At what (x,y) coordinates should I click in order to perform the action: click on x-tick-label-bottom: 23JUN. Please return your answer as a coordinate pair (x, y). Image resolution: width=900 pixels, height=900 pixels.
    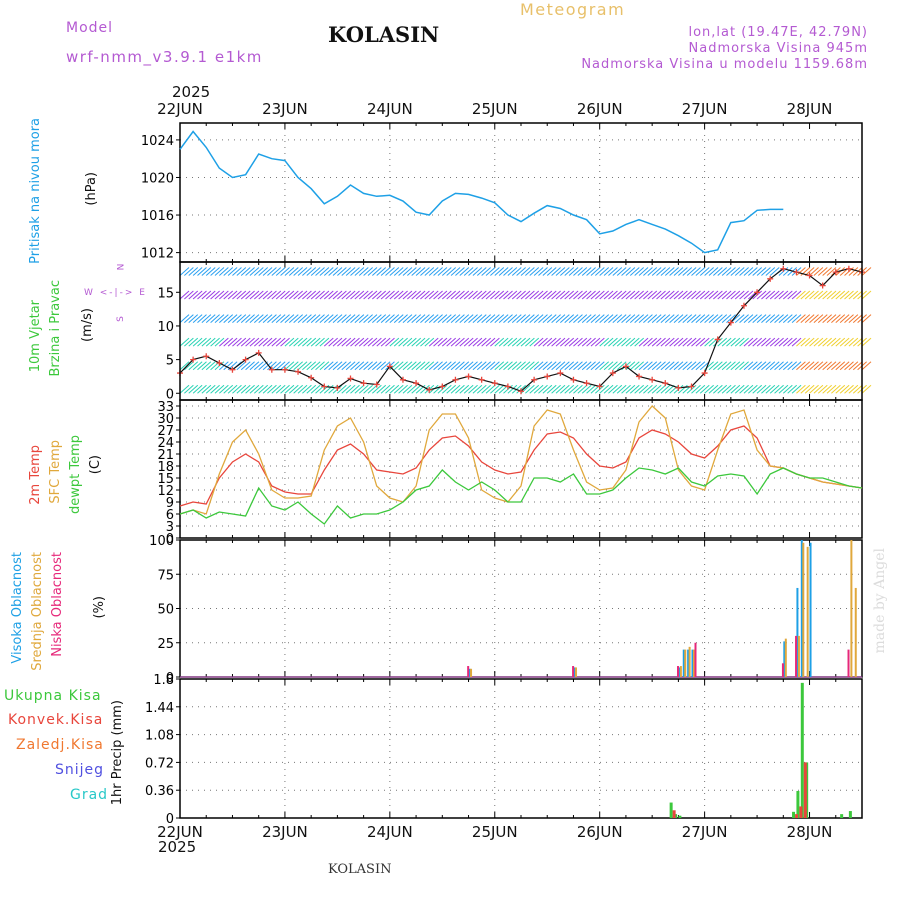
    Looking at the image, I should click on (285, 832).